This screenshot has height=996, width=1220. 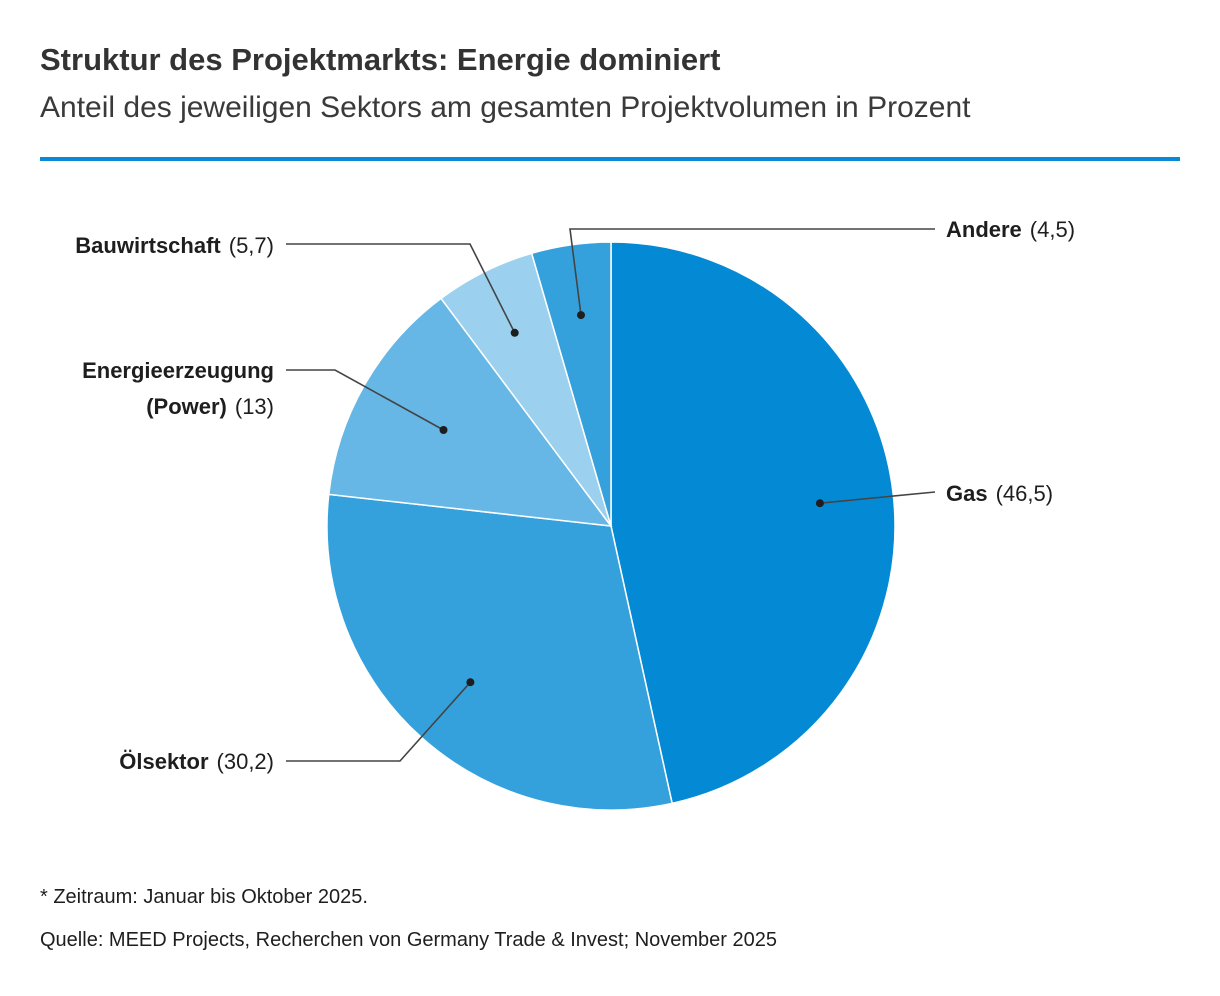 What do you see at coordinates (148, 245) in the screenshot?
I see `slice-label-bauwirtschaft-name: Bauwirtschaft` at bounding box center [148, 245].